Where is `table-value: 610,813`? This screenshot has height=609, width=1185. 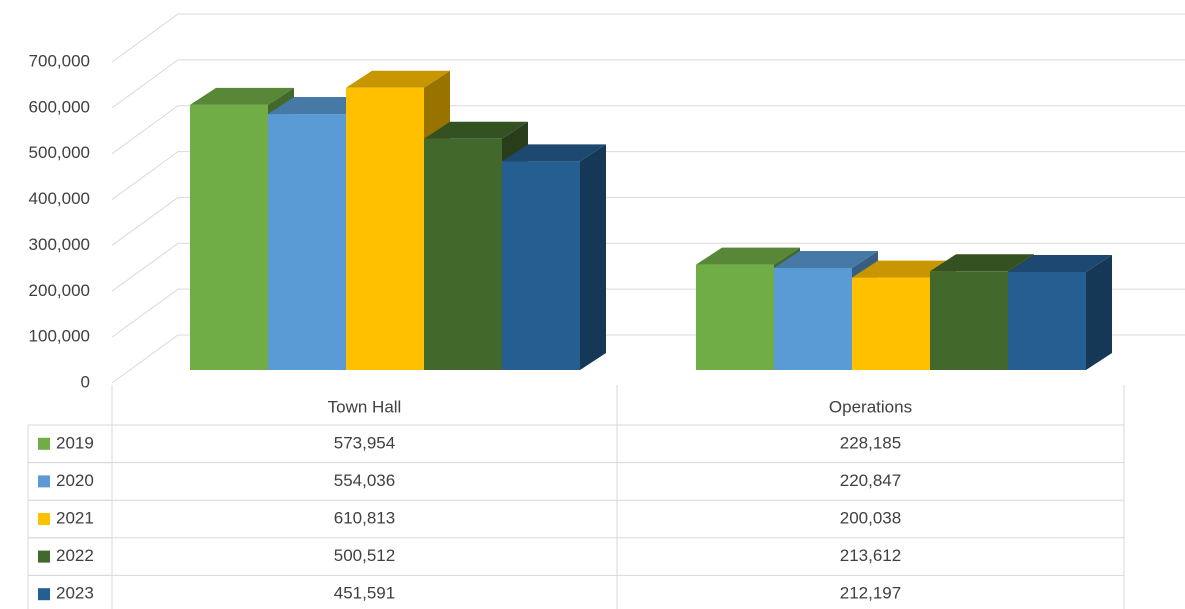
table-value: 610,813 is located at coordinates (364, 517).